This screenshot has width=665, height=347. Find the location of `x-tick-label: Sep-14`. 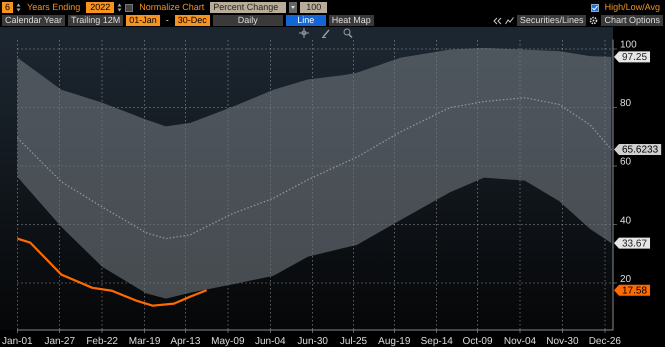

x-tick-label: Sep-14 is located at coordinates (437, 341).